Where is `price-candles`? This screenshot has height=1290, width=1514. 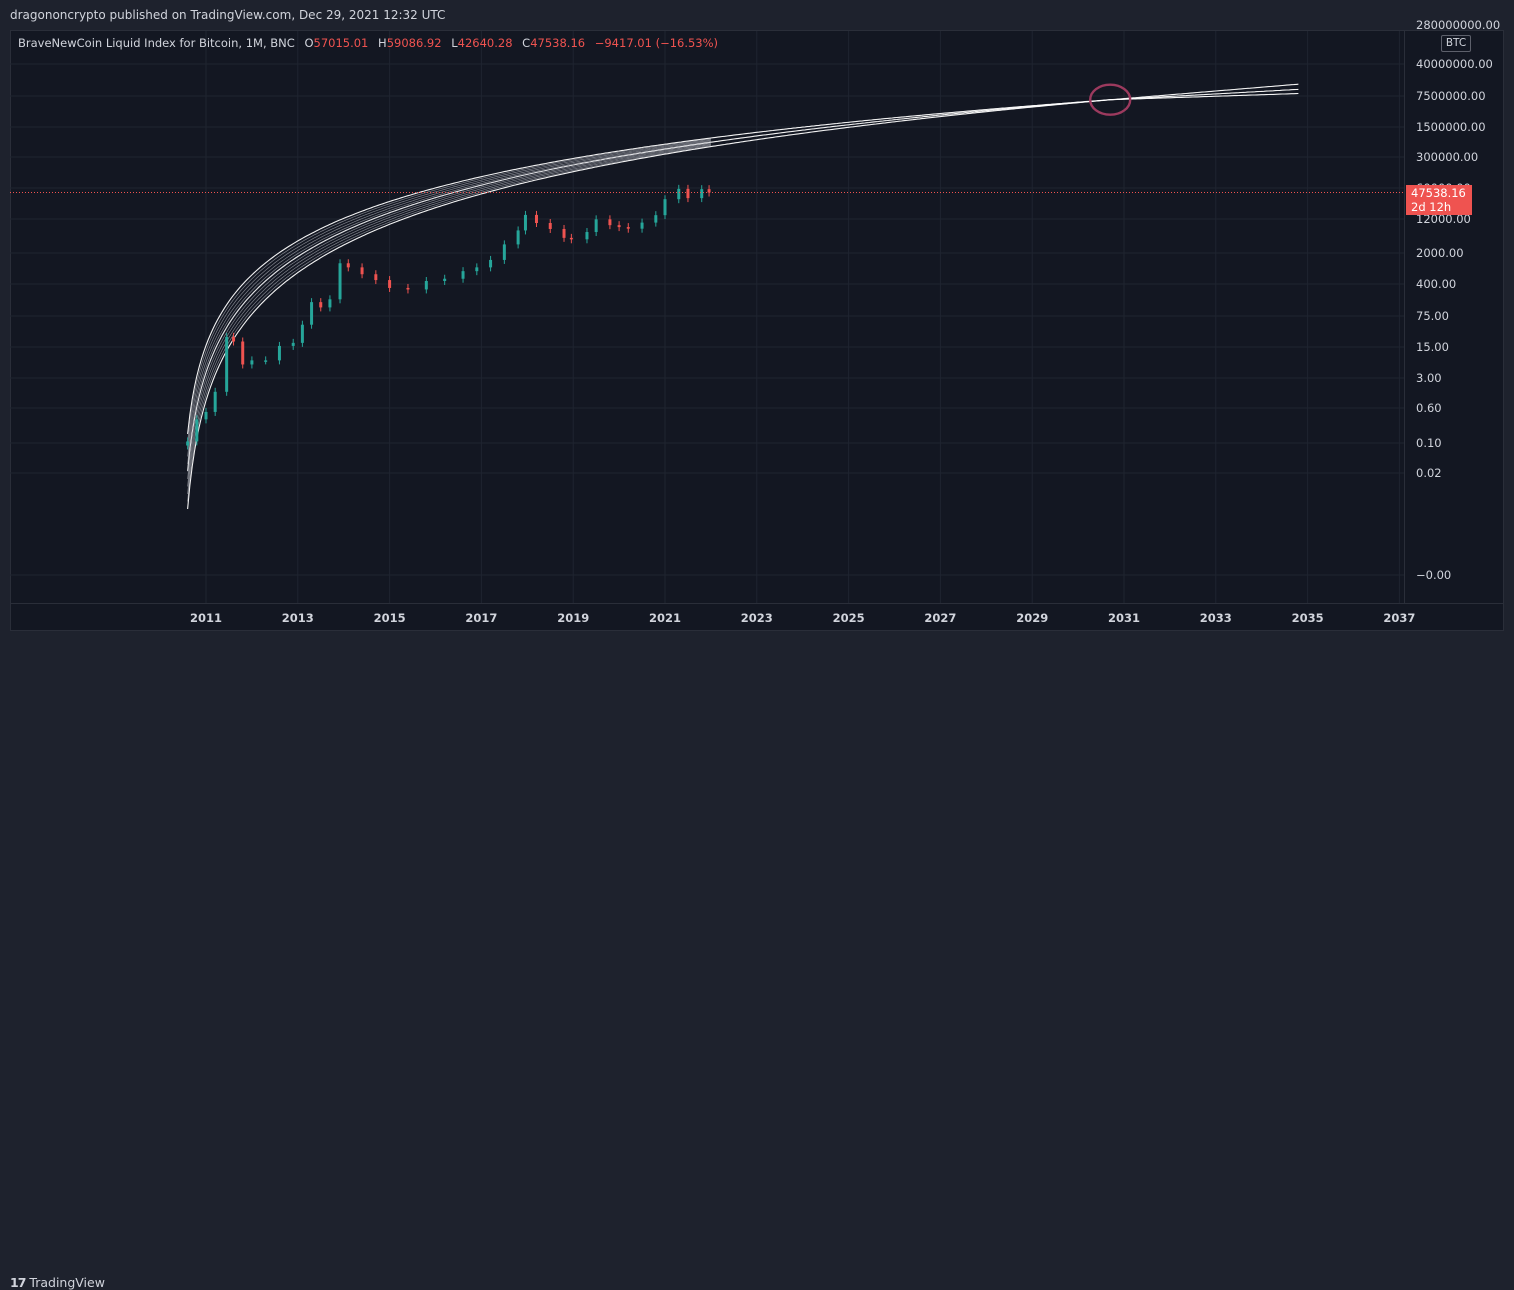
price-candles is located at coordinates (448, 317).